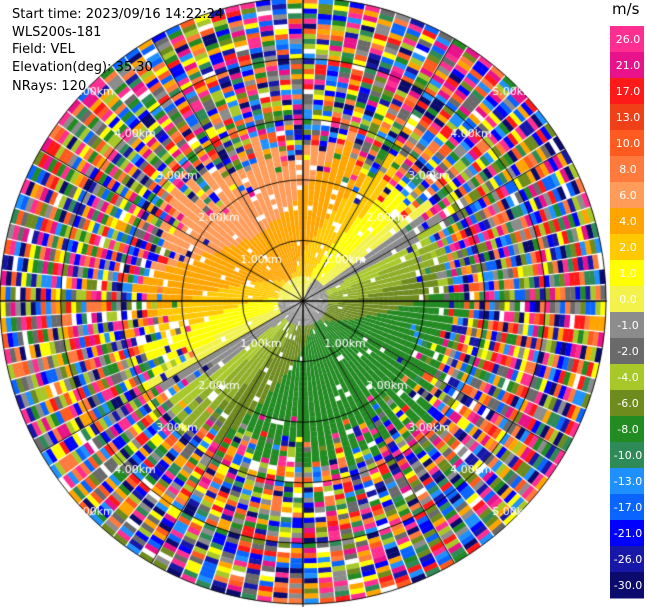 Image resolution: width=647 pixels, height=607 pixels. I want to click on colorbar-tick-label: 4.0, so click(628, 221).